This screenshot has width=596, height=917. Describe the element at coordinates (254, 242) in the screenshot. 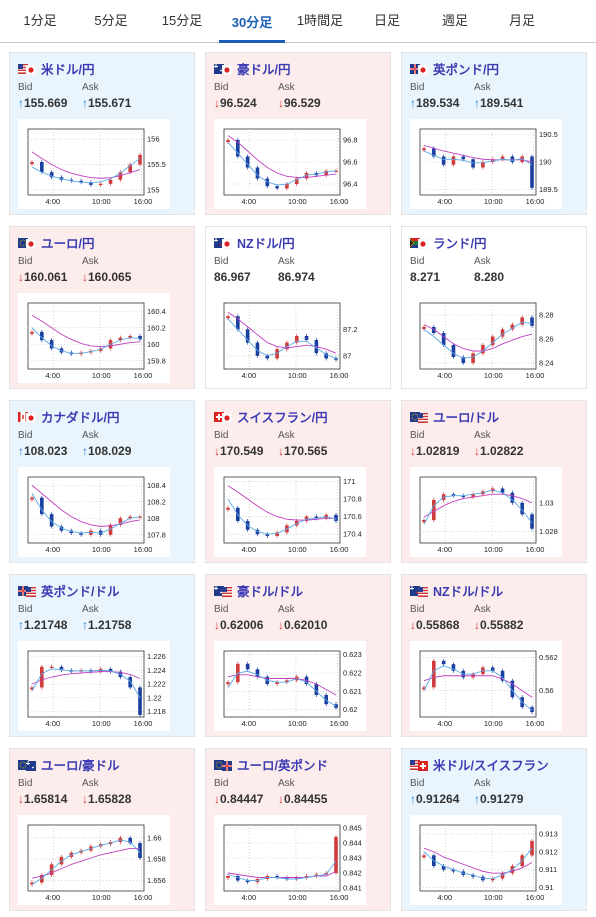

I see `pair-title: NZドル/円` at that location.